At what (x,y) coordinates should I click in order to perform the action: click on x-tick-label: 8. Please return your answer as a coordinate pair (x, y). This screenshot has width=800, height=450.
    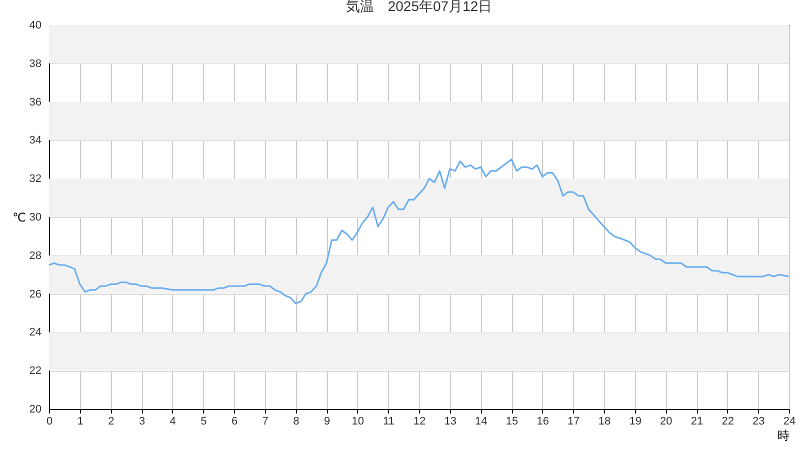
    Looking at the image, I should click on (296, 422).